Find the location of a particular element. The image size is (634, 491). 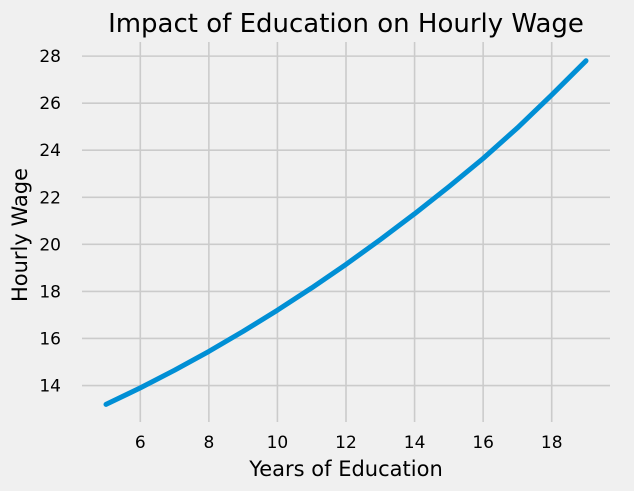

x-tick-label: 16 is located at coordinates (483, 443).